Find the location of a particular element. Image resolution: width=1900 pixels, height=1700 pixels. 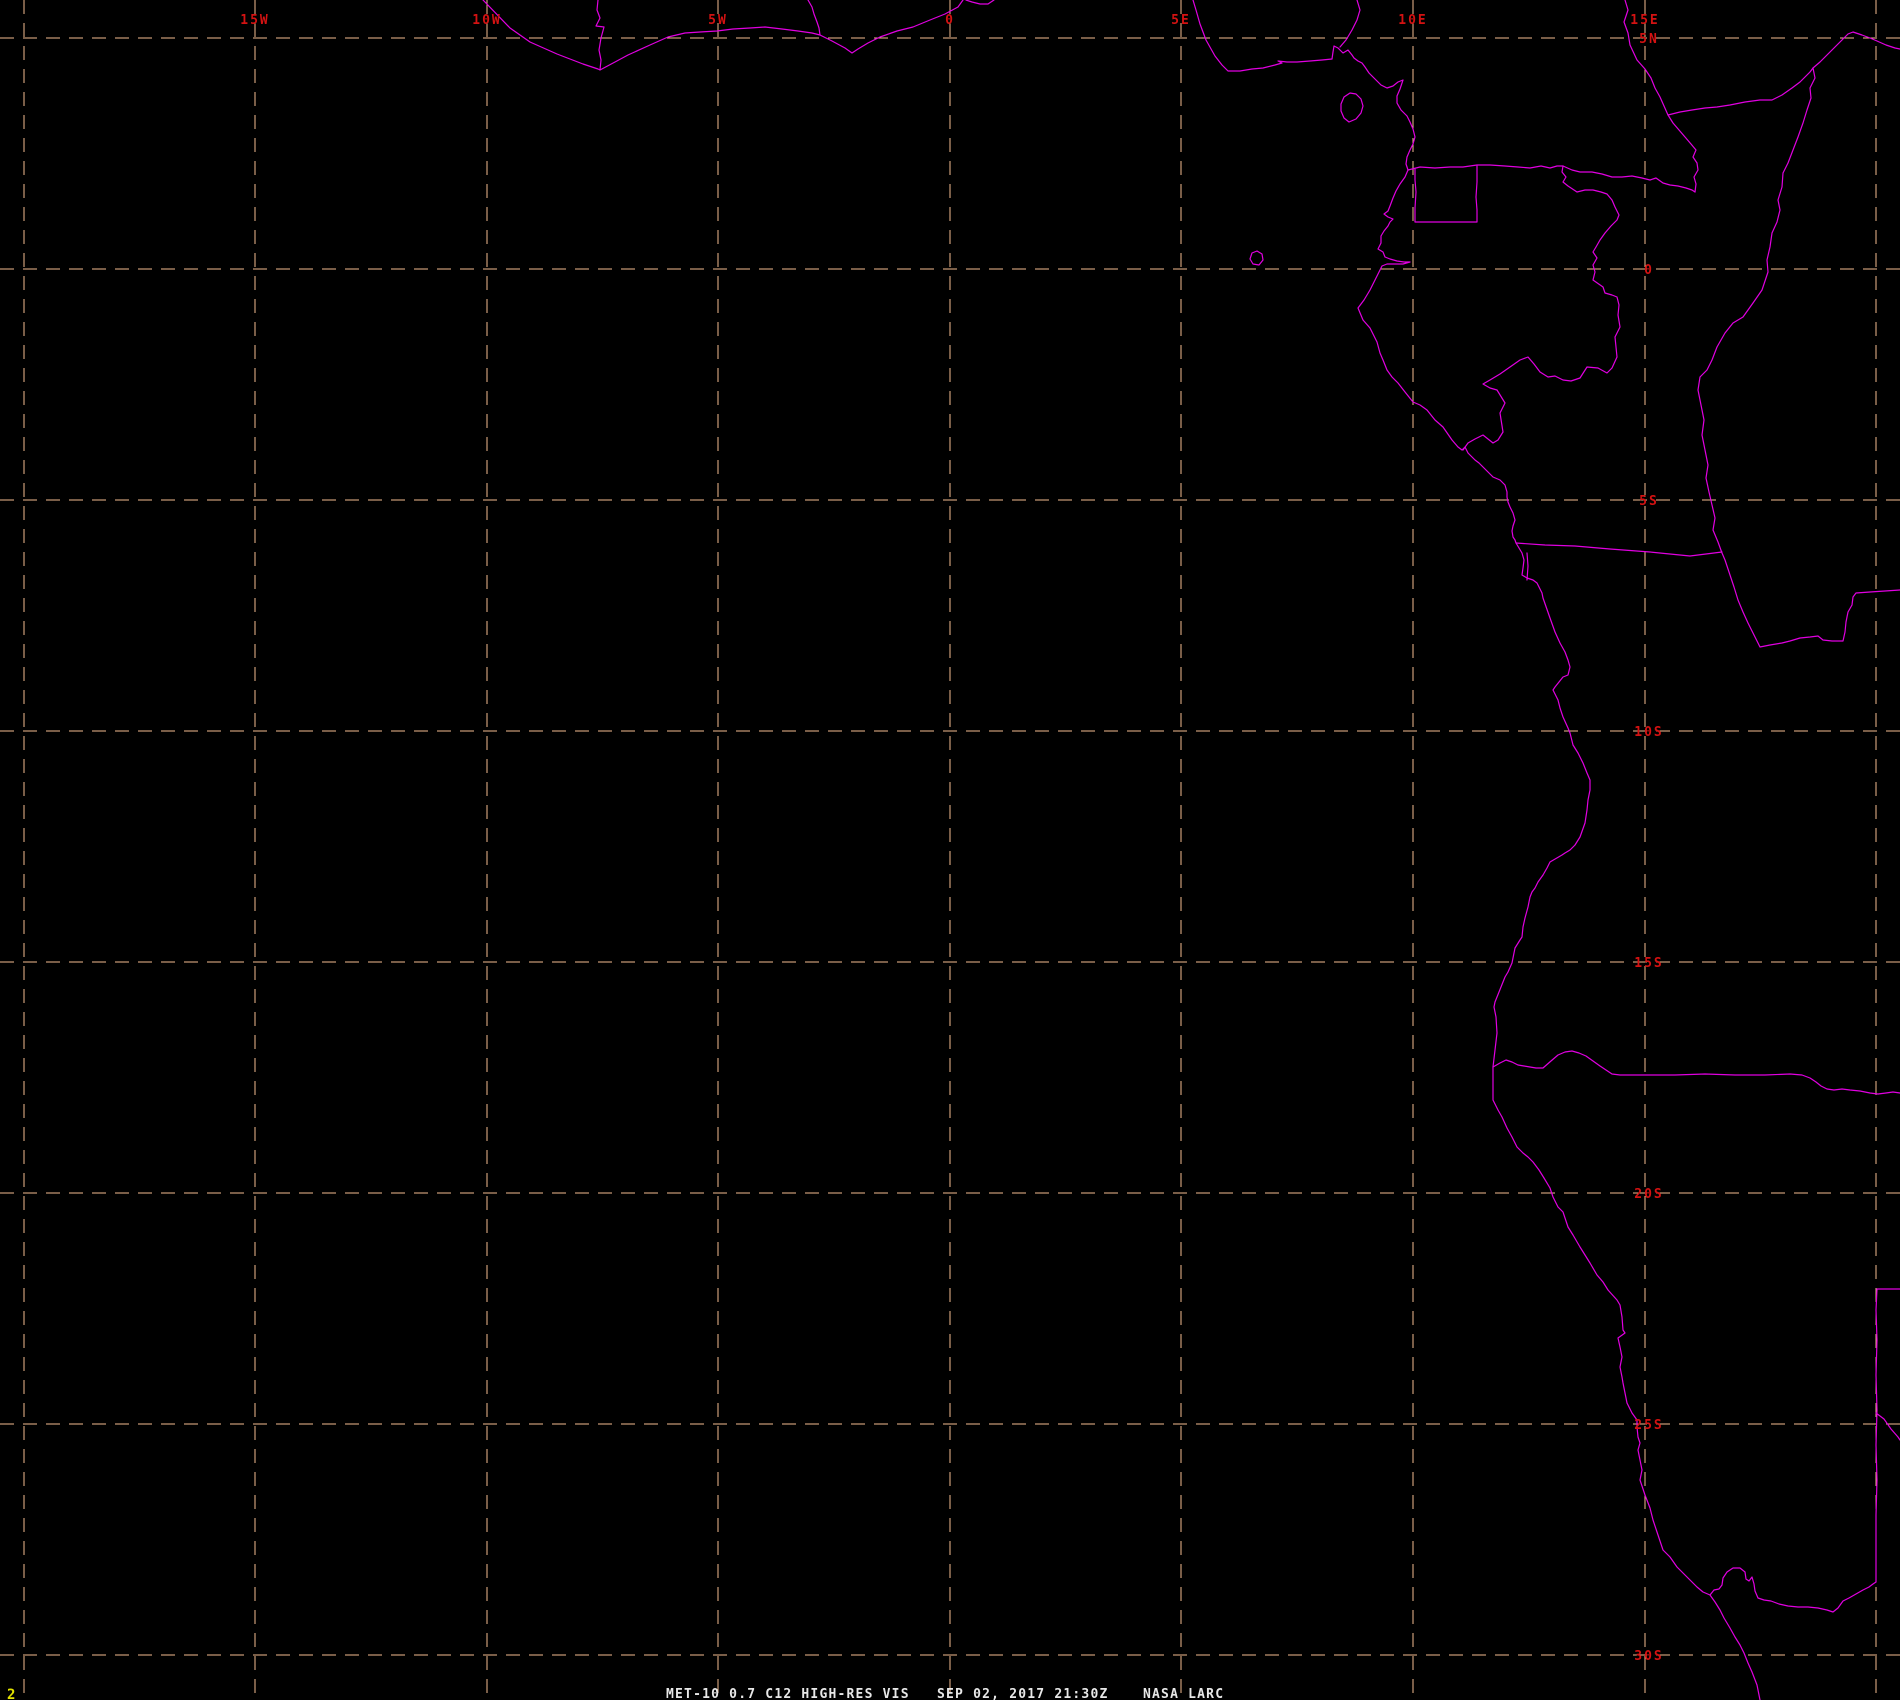

longitude-label: 10W is located at coordinates (486, 20).